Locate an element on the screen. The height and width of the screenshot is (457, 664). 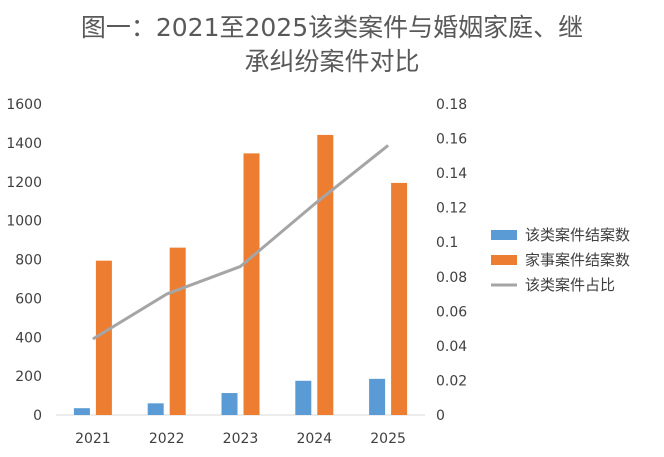
legend-item: 家事案件结案数 is located at coordinates (560, 260).